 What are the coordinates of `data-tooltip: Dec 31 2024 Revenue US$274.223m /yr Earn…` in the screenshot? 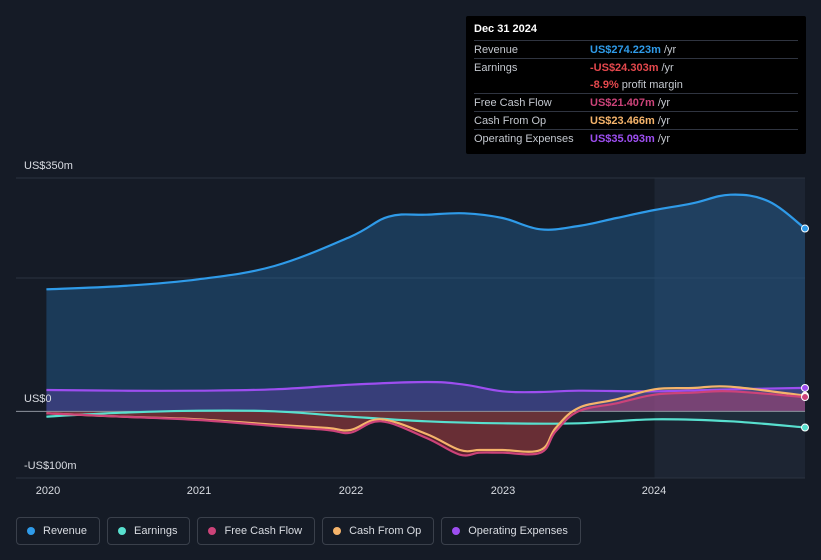 It's located at (636, 85).